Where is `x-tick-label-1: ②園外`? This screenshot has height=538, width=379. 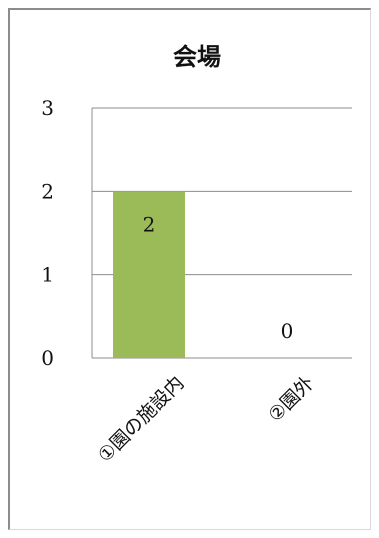
x-tick-label-1: ②園外 is located at coordinates (291, 399).